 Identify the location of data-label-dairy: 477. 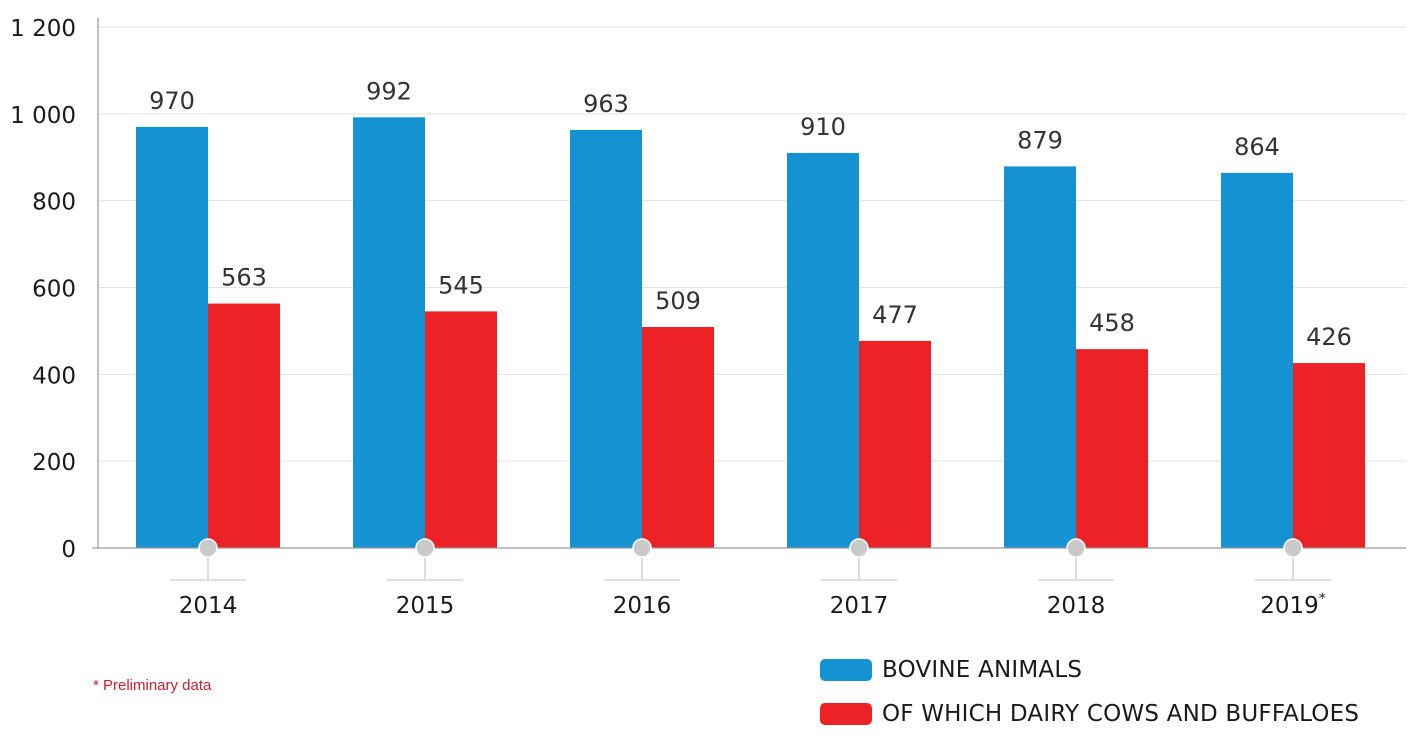
(895, 315).